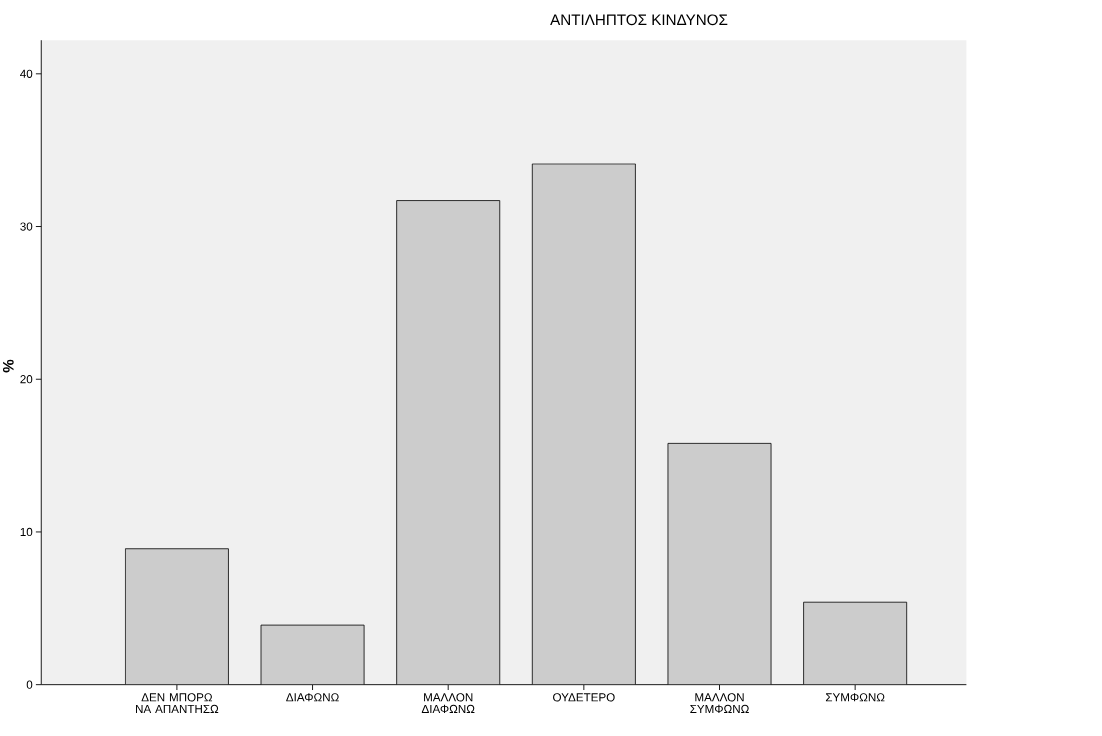  I want to click on x-tick-label: ΔΕΝ ΜΠΟΡΩ ΝΑ ΑΠΑΝΤΗΣΩ, so click(177, 703).